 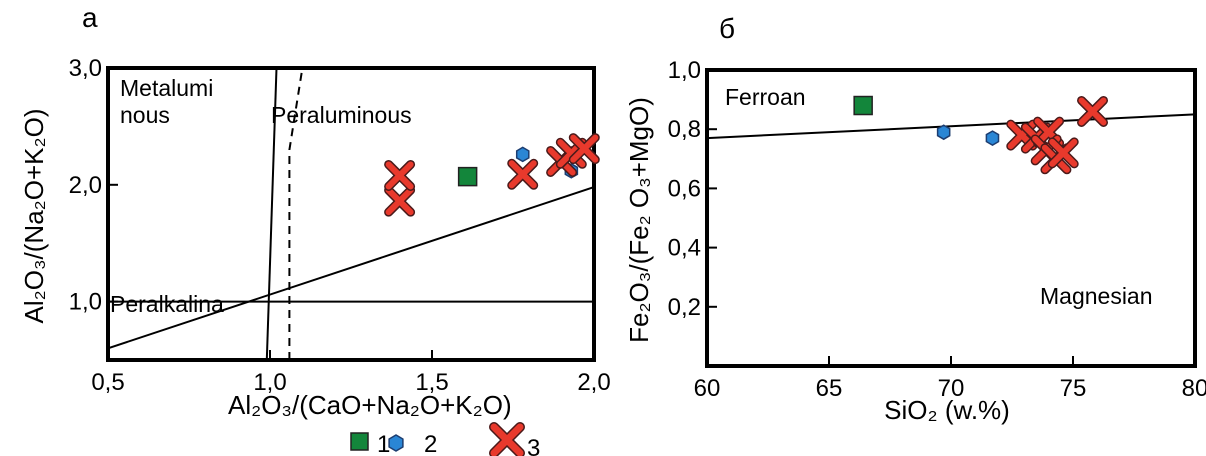 I want to click on panel-b-y-tick-label-4: 1,0, so click(x=684, y=70).